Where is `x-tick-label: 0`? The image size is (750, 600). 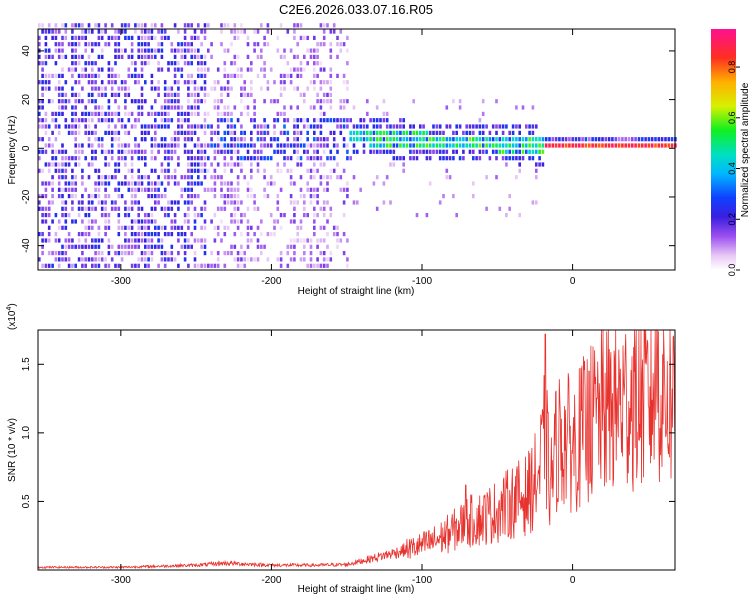
x-tick-label: 0 is located at coordinates (573, 281).